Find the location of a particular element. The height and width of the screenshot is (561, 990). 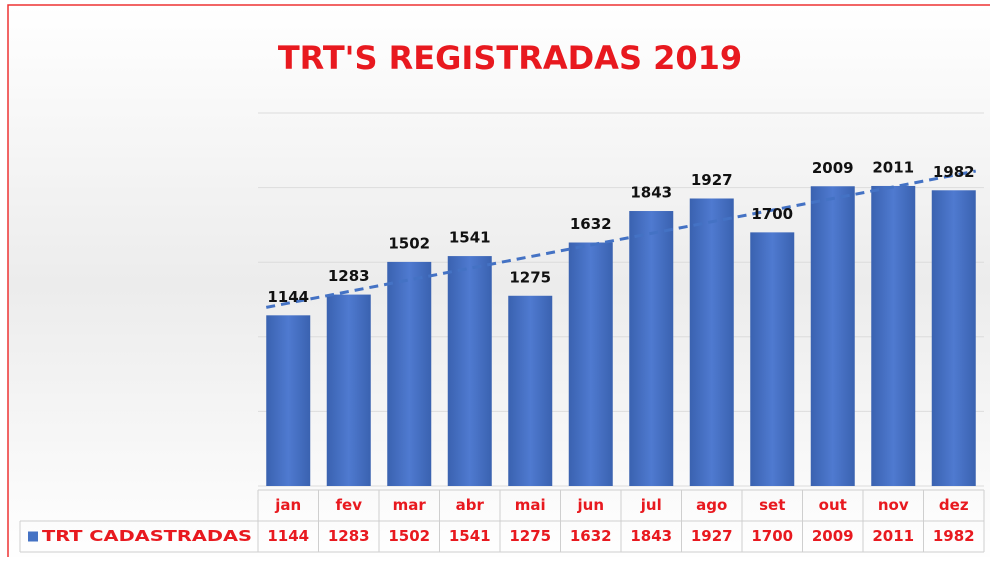

x-tick-label: jan is located at coordinates (287, 505).